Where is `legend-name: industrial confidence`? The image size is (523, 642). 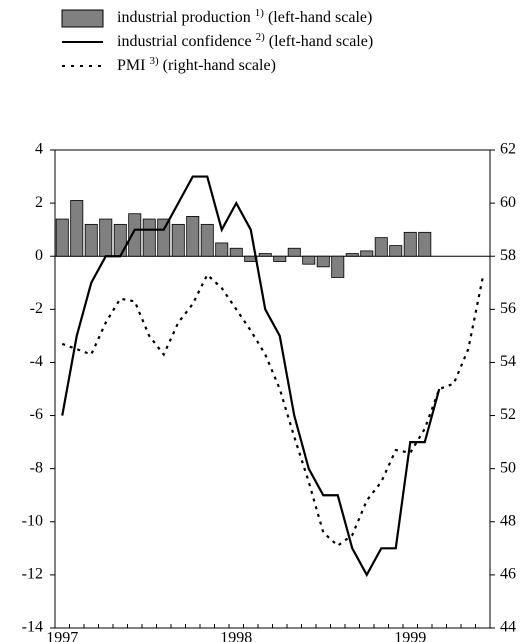 legend-name: industrial confidence is located at coordinates (184, 41).